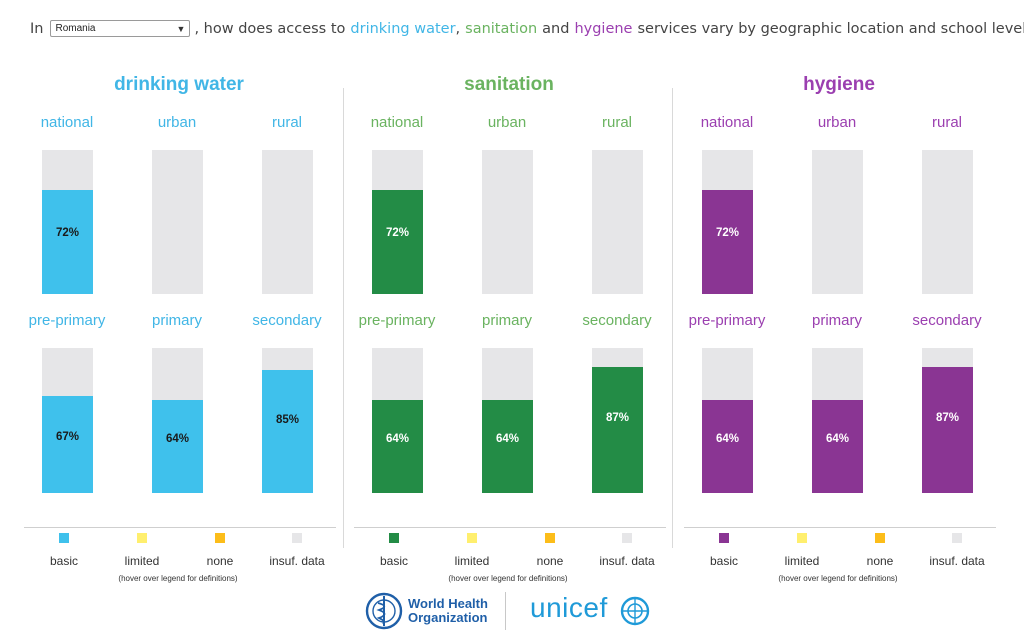 The height and width of the screenshot is (636, 1024). I want to click on who-line-2: Organization, so click(448, 617).